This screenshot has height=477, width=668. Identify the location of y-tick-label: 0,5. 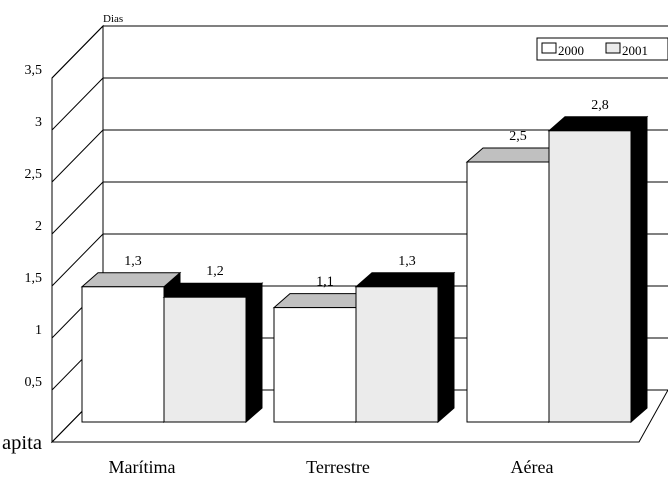
(34, 382).